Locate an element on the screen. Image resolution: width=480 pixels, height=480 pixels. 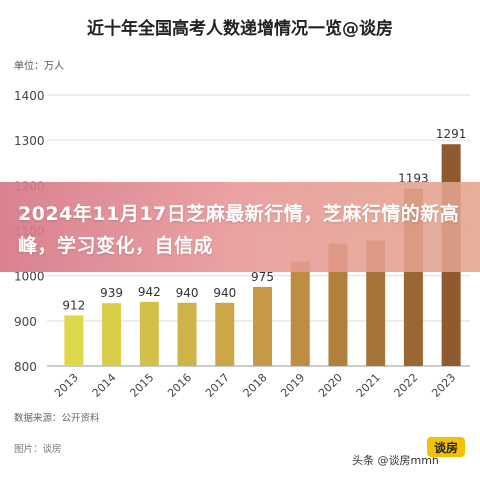
x-tick-label: 2020 is located at coordinates (330, 385).